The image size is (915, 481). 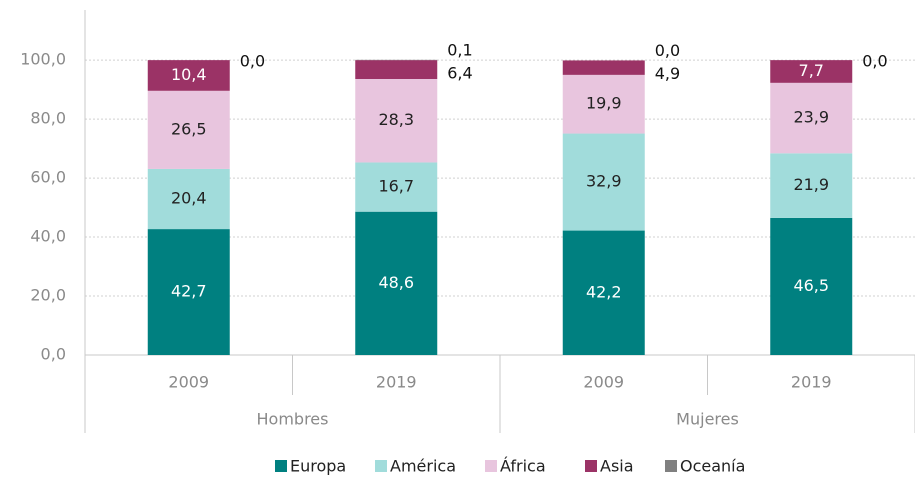 I want to click on data-label: 48,6, so click(x=396, y=282).